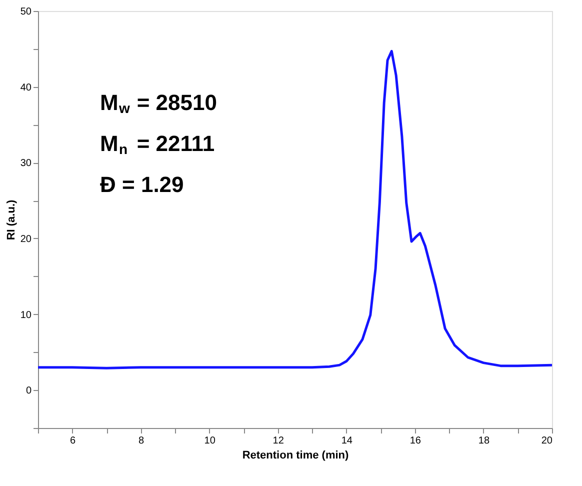 This screenshot has width=582, height=486. I want to click on y-tick-label: 10, so click(26, 315).